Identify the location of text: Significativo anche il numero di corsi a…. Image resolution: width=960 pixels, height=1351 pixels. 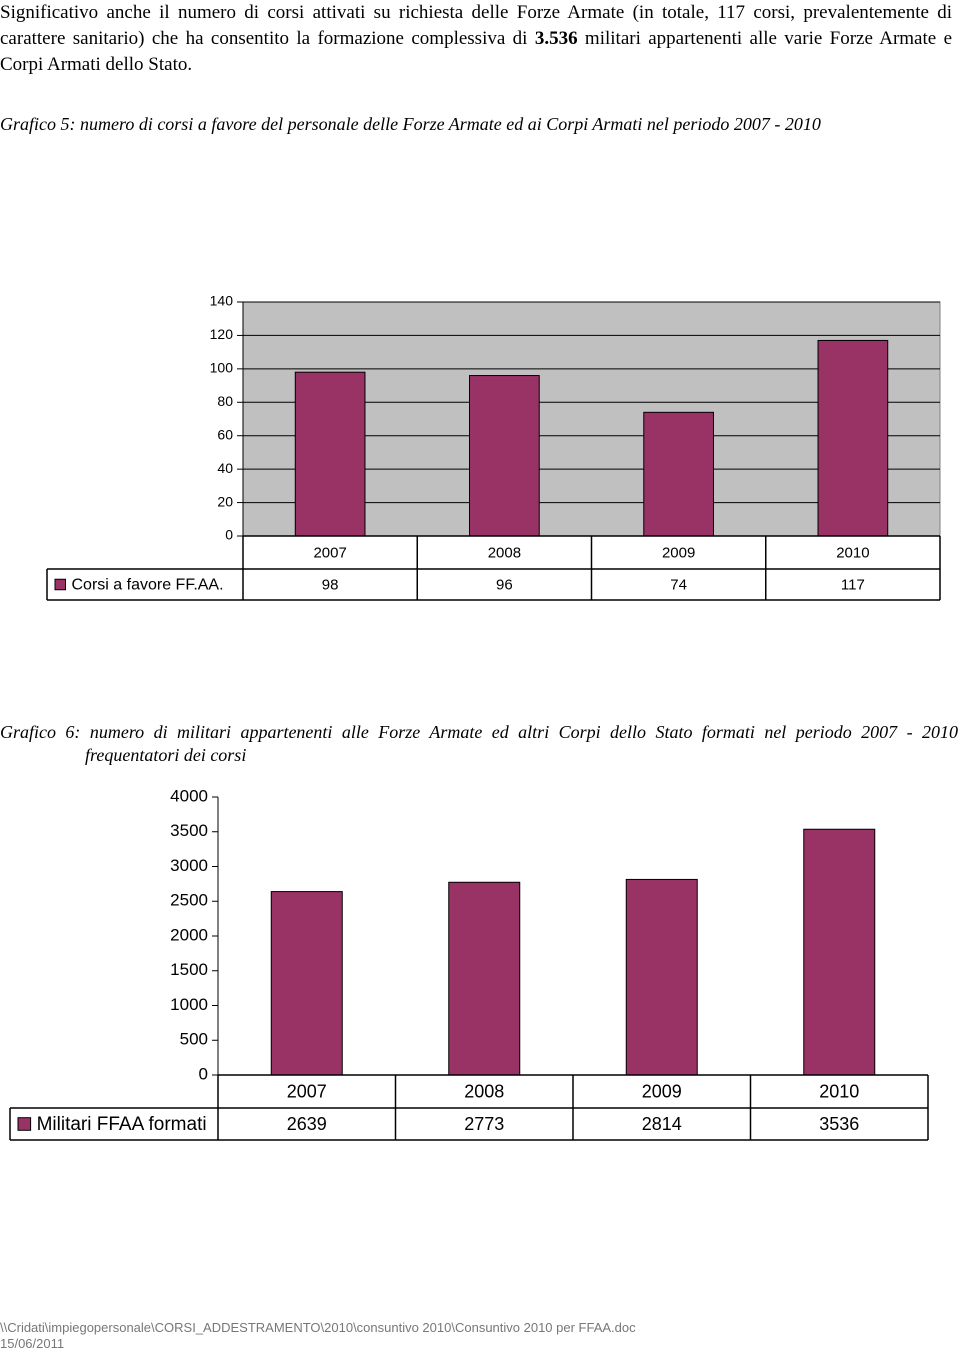
(476, 25).